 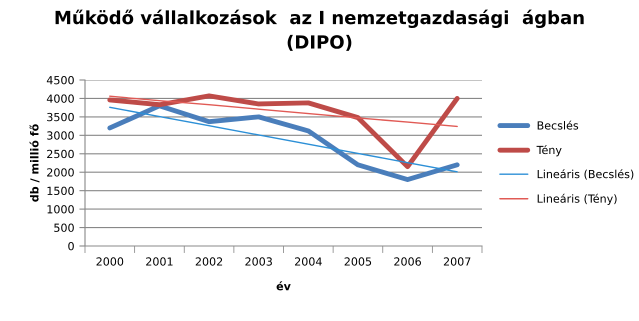 I want to click on y-tick-label: 1000, so click(x=61, y=209).